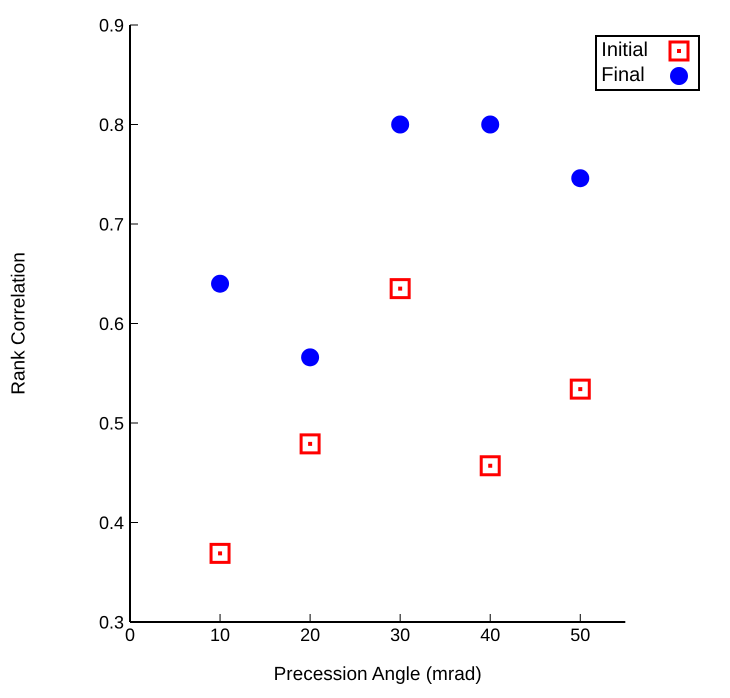 Image resolution: width=730 pixels, height=698 pixels. Describe the element at coordinates (111, 25) in the screenshot. I see `y-tick-label: 0.9` at that location.